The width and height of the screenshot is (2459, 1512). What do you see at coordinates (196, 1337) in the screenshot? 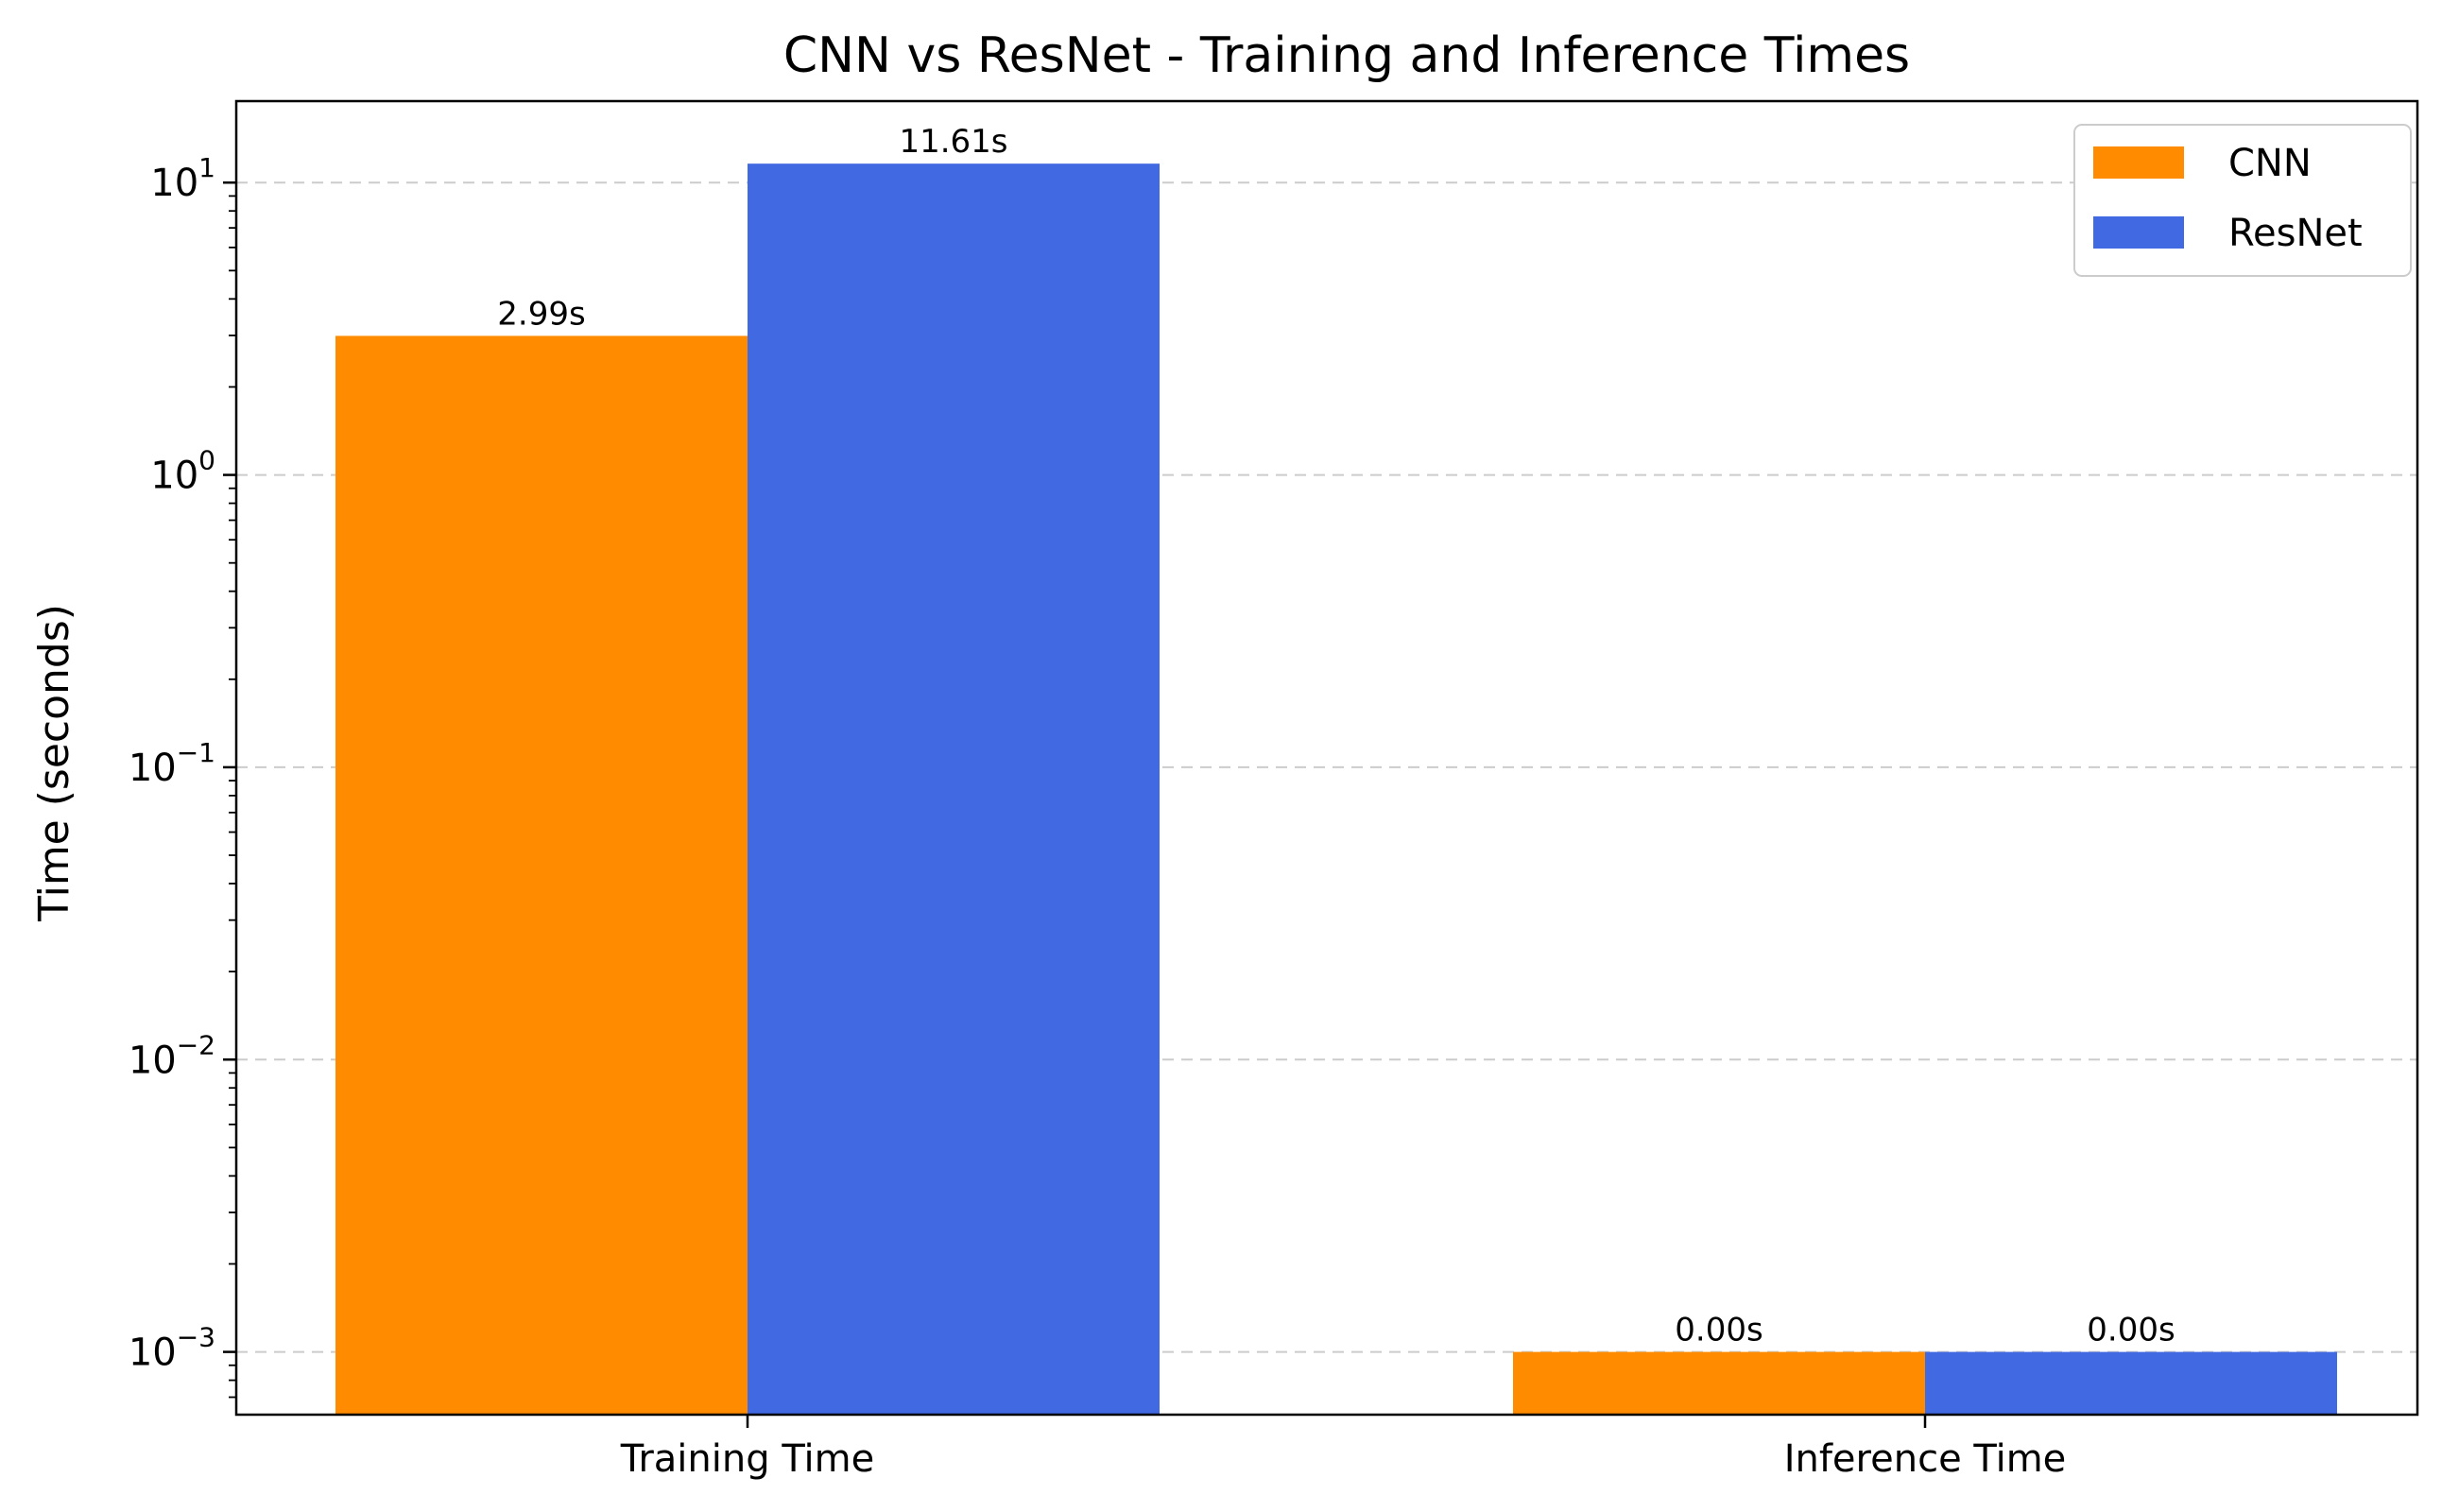
I see `y-tick-exponent: −3` at bounding box center [196, 1337].